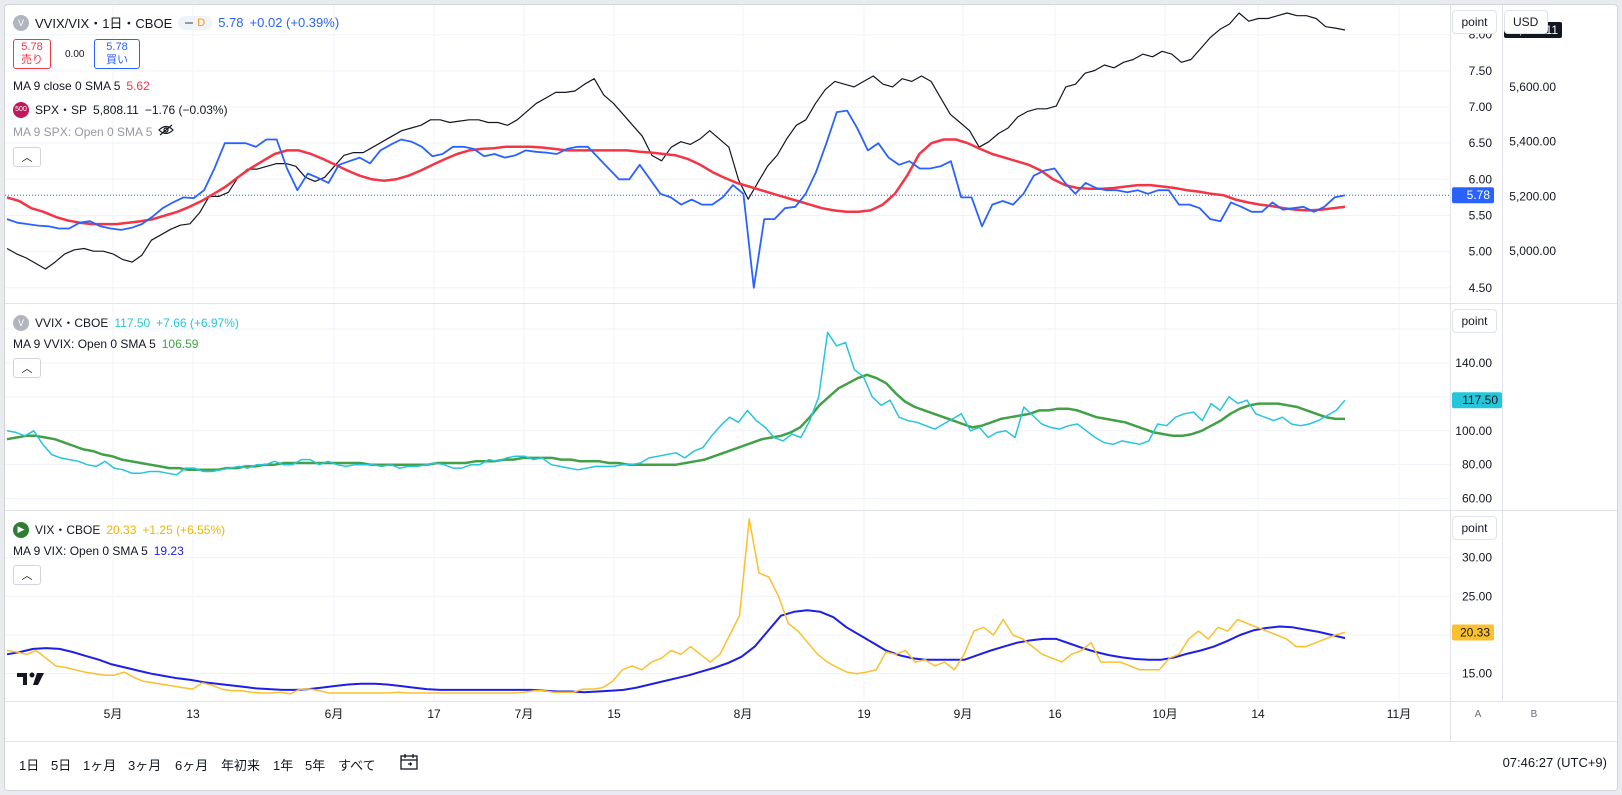 The image size is (1622, 795). I want to click on timeframe-5: 年初来, so click(241, 765).